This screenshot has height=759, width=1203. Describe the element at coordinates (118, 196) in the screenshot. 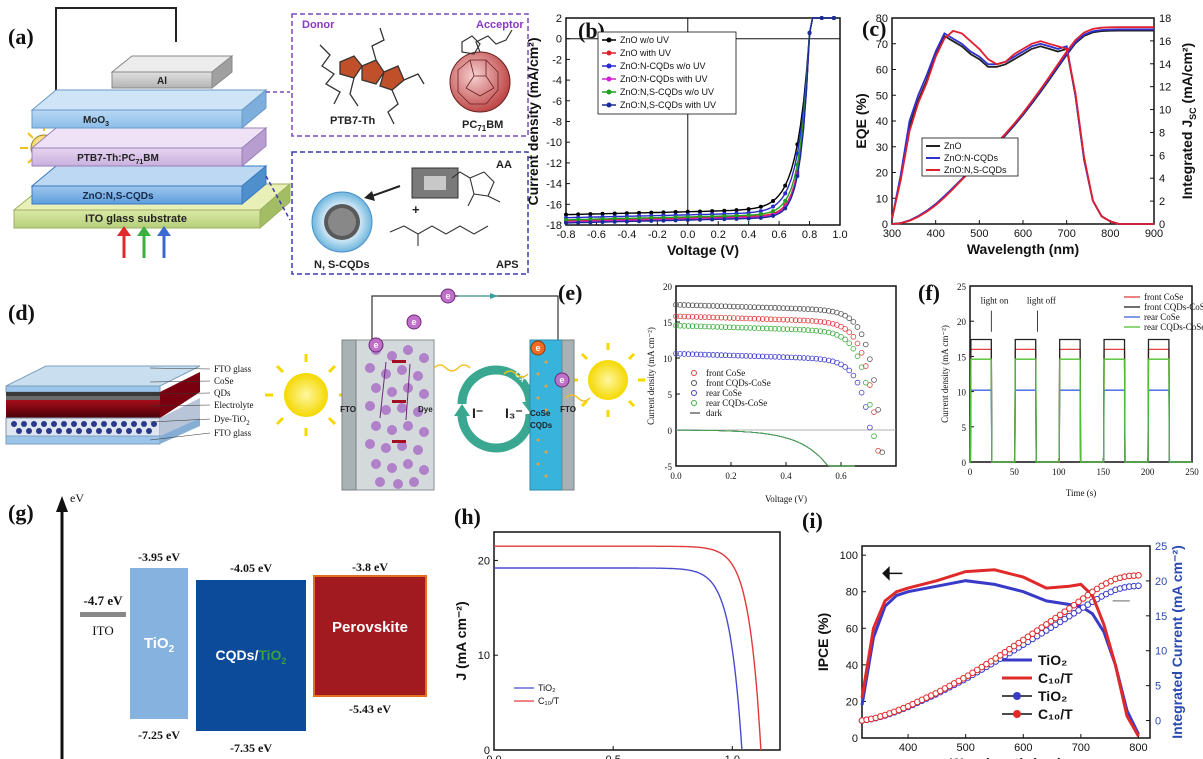

I see `zno-label: ZnO:N,S-CQDs` at that location.